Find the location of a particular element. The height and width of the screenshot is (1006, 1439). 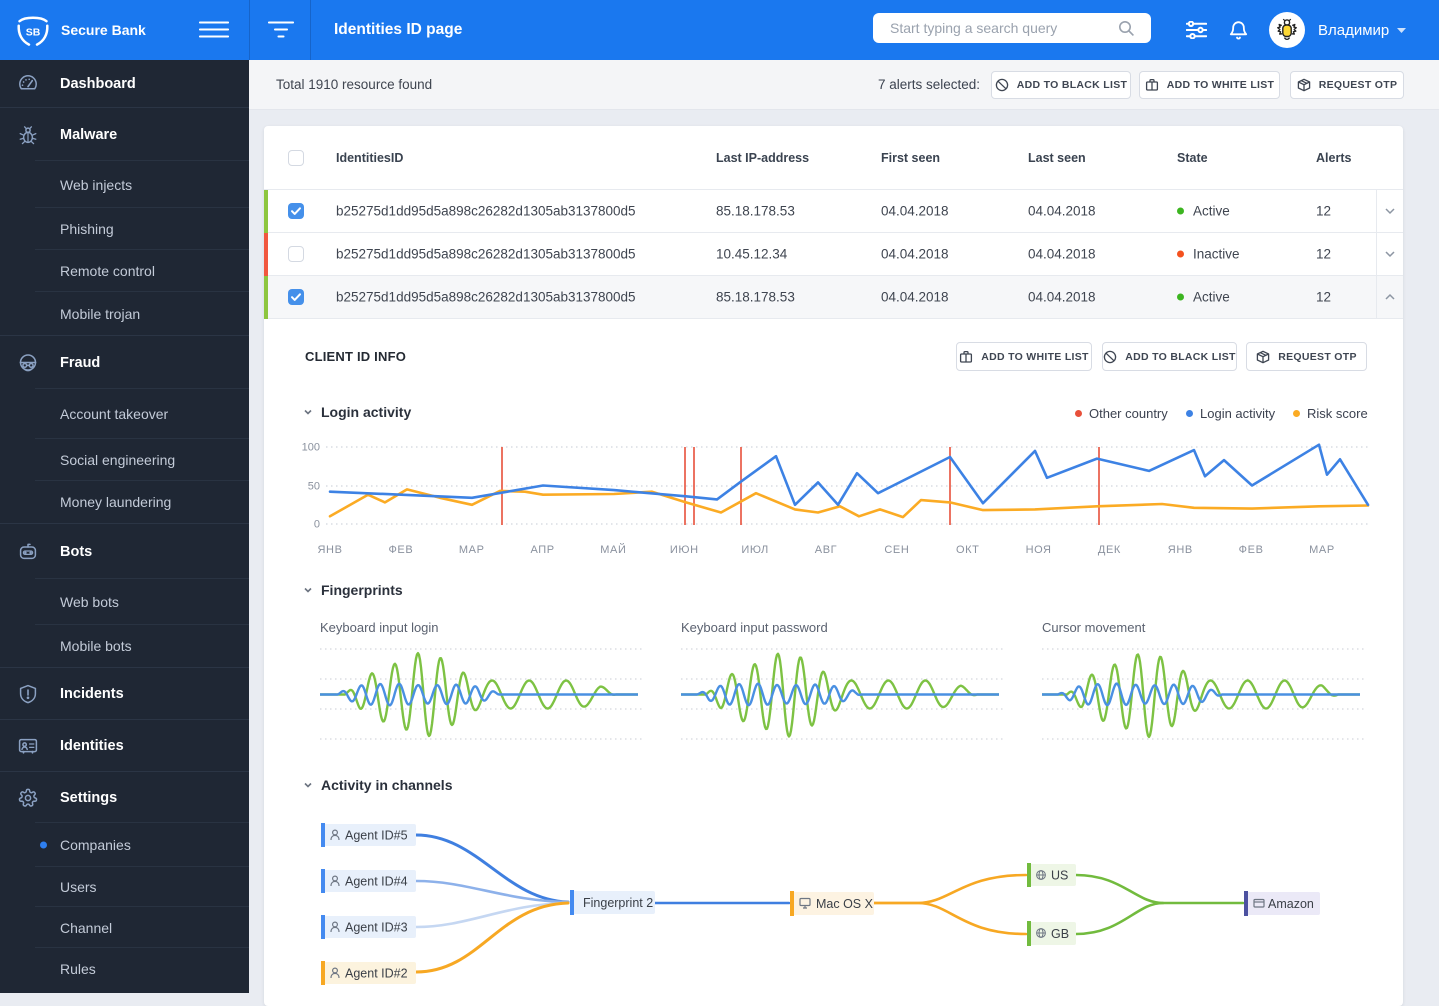

svg-text: GB is located at coordinates (1060, 934).